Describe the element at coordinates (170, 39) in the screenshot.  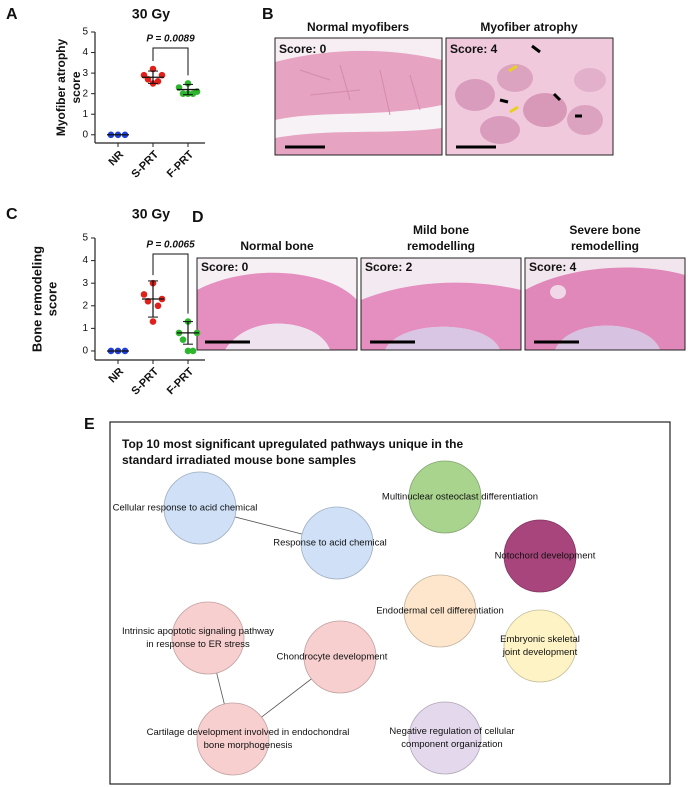
I see `significance-label: P = 0.0089` at that location.